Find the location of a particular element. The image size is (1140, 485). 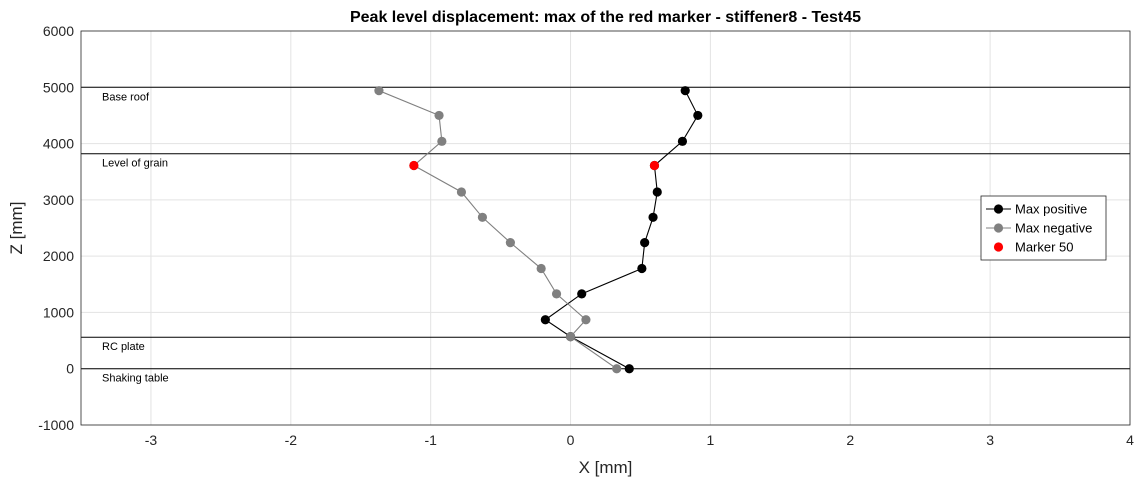

y-tick-label: 3000 is located at coordinates (58, 200).